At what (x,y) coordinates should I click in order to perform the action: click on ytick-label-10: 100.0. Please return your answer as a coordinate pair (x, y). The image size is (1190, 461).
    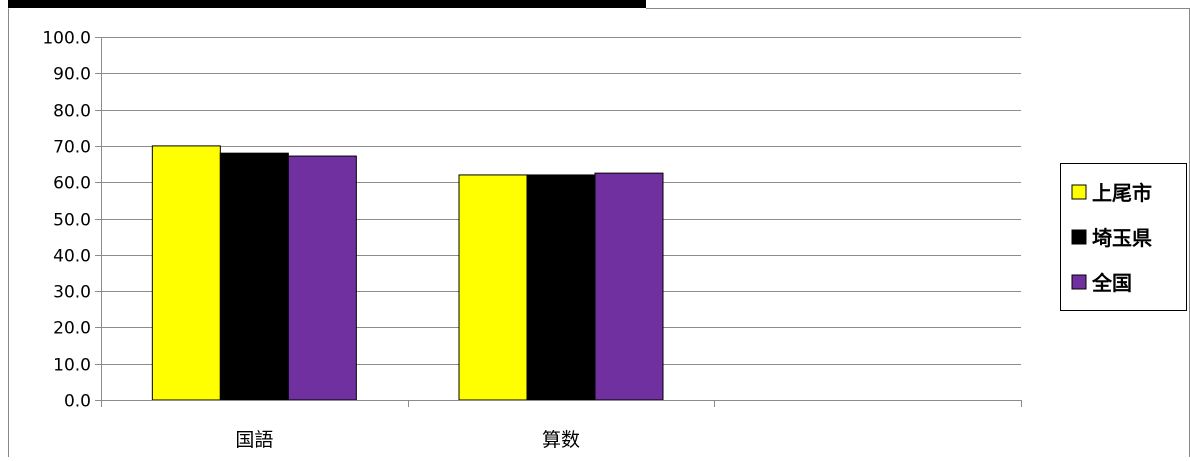
    Looking at the image, I should click on (66, 39).